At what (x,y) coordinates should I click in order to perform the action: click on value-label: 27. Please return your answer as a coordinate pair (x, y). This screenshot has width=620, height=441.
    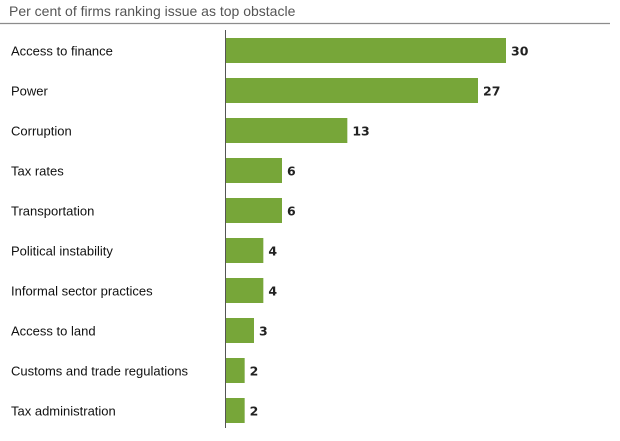
    Looking at the image, I should click on (491, 91).